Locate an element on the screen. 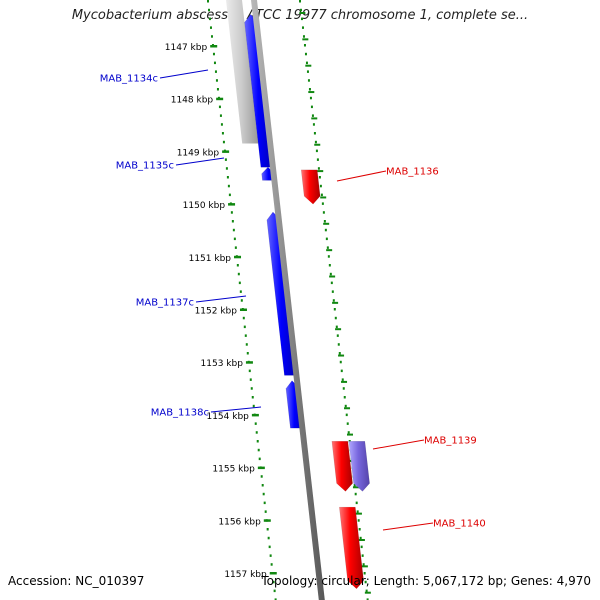 The height and width of the screenshot is (600, 600). gene-label: MAB_1138c is located at coordinates (180, 413).